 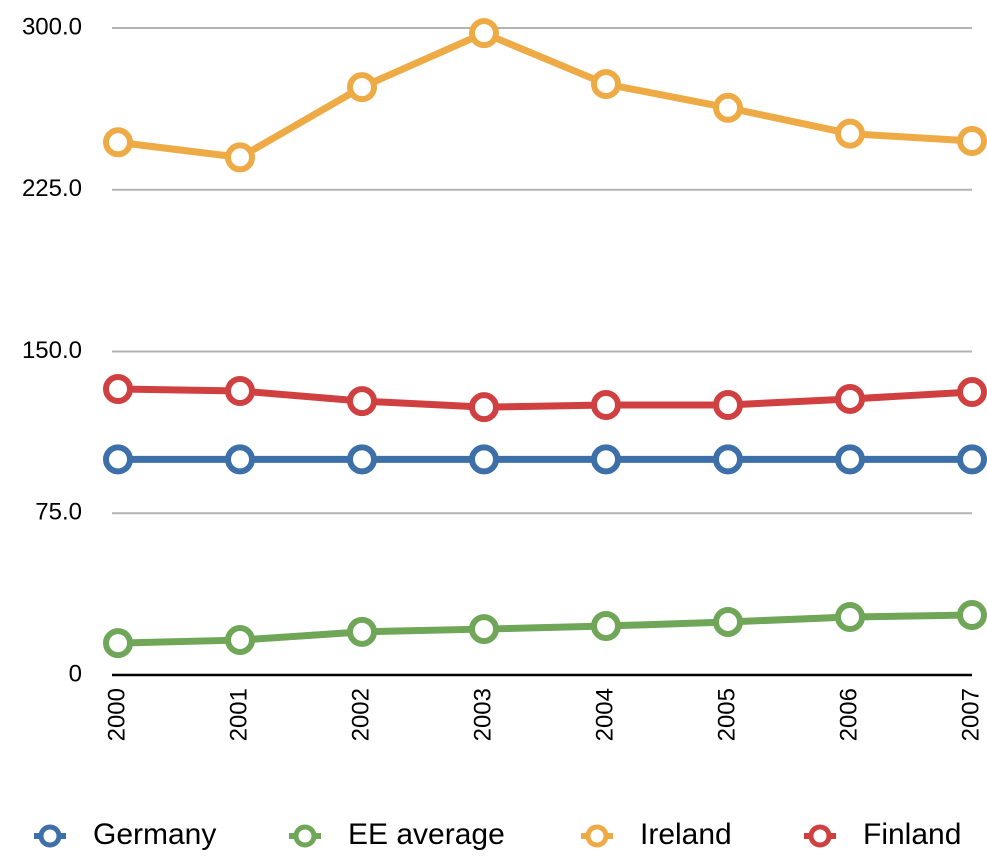 What do you see at coordinates (604, 714) in the screenshot?
I see `x-tick-label: 2004` at bounding box center [604, 714].